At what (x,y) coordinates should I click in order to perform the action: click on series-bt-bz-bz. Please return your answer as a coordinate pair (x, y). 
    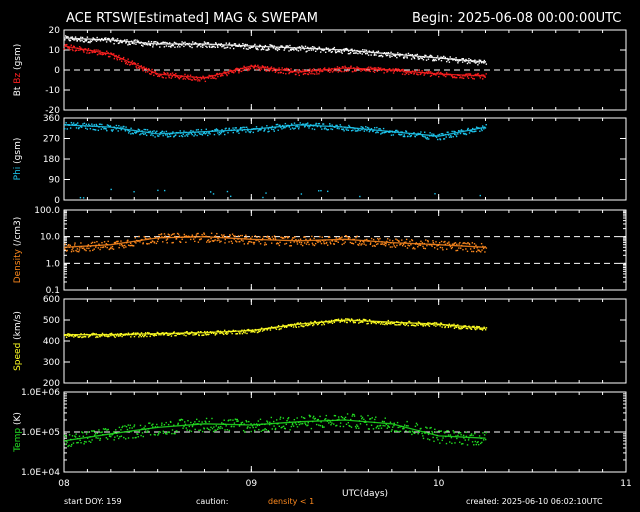
    Looking at the image, I should click on (275, 63).